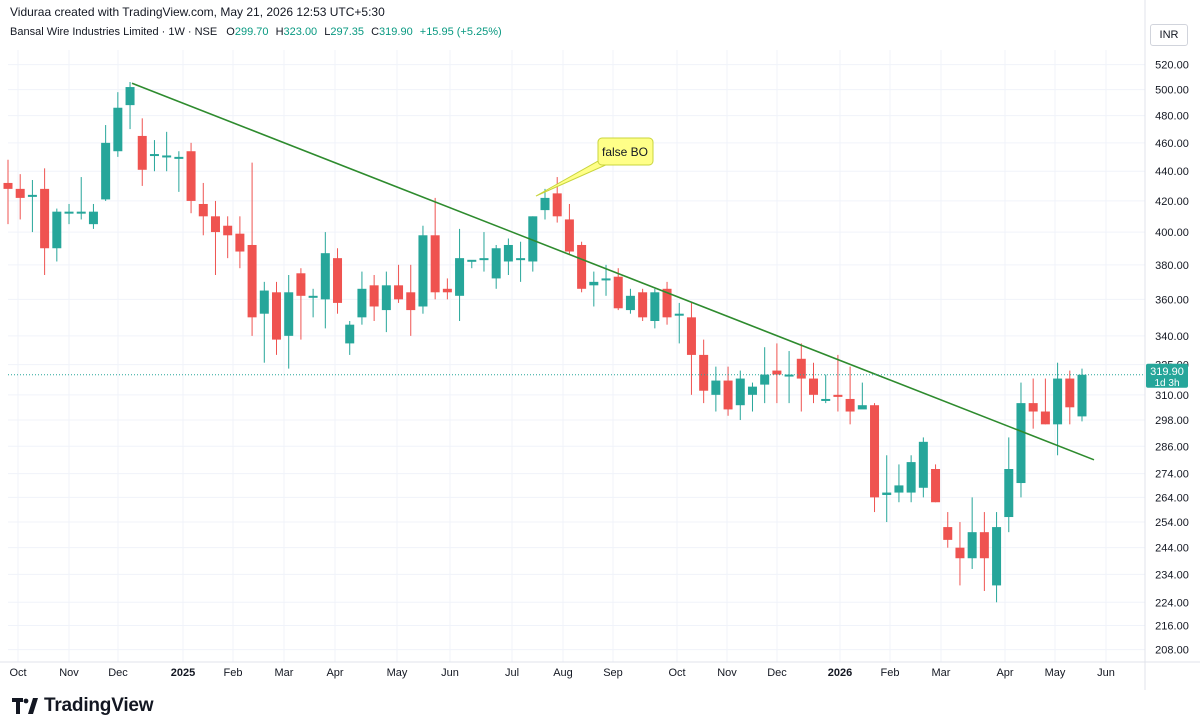 This screenshot has width=1200, height=728. What do you see at coordinates (251, 32) in the screenshot?
I see `open-value: 299.70` at bounding box center [251, 32].